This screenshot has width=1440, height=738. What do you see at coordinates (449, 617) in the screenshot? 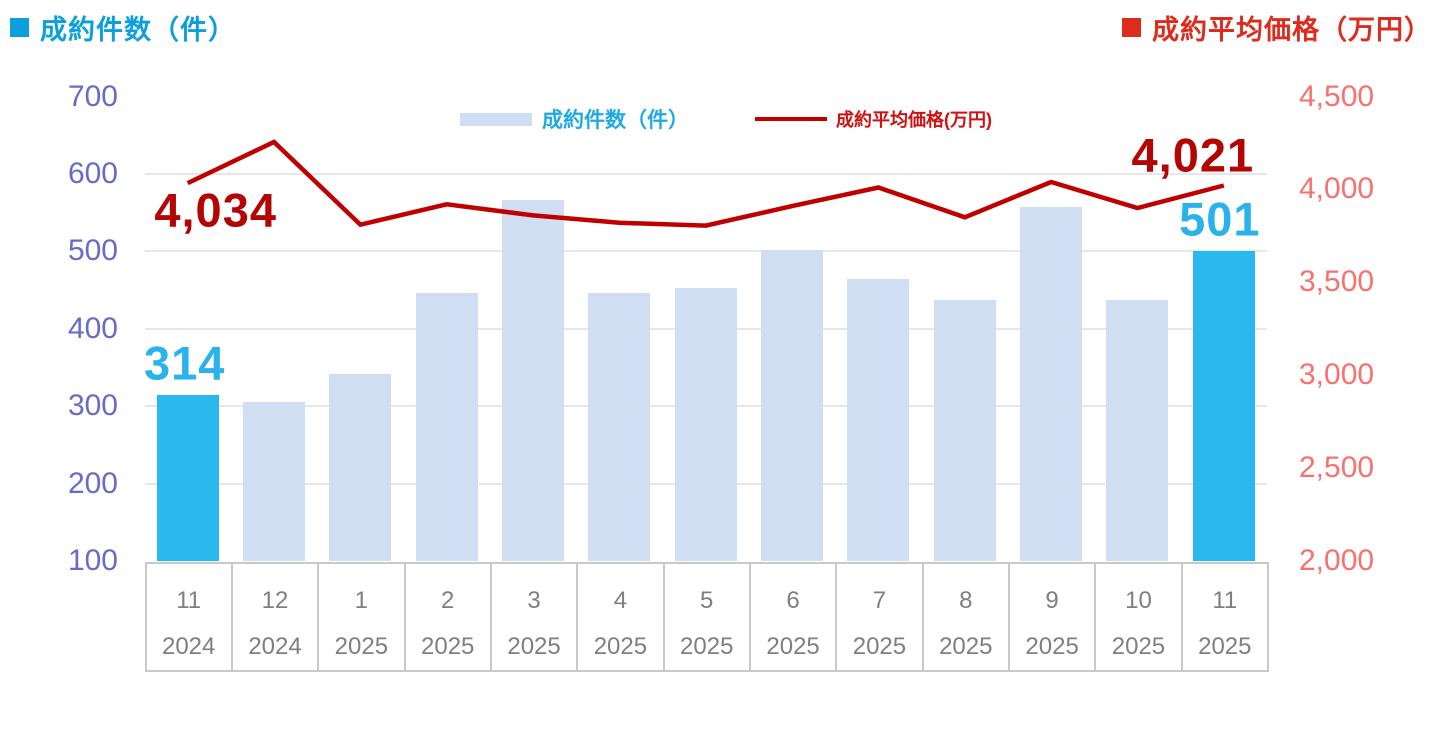
I see `x-axis-cell-2-2025: 2 2025` at bounding box center [449, 617].